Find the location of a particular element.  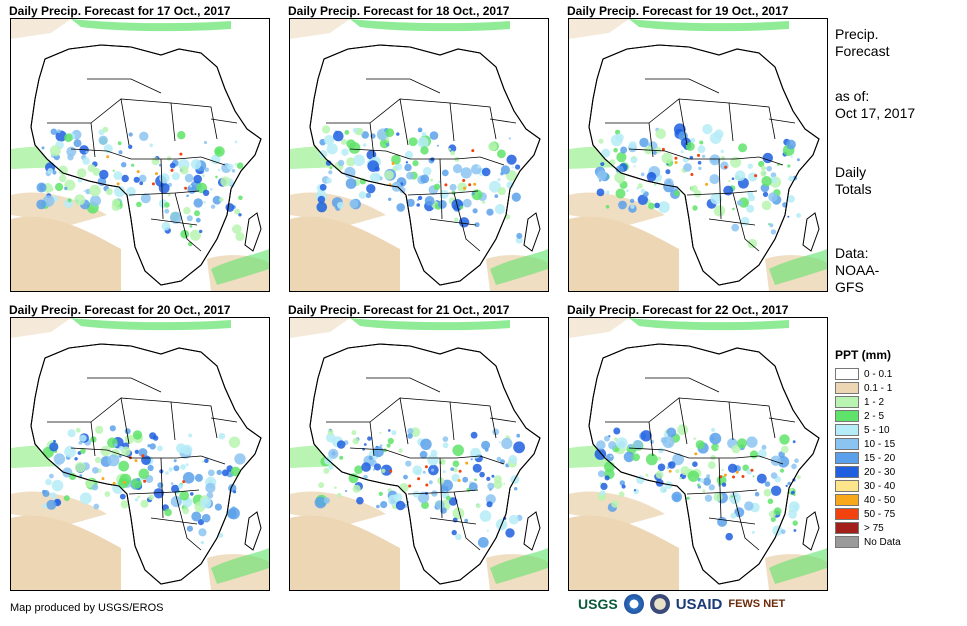

legend-label: 1 - 2 is located at coordinates (874, 402).